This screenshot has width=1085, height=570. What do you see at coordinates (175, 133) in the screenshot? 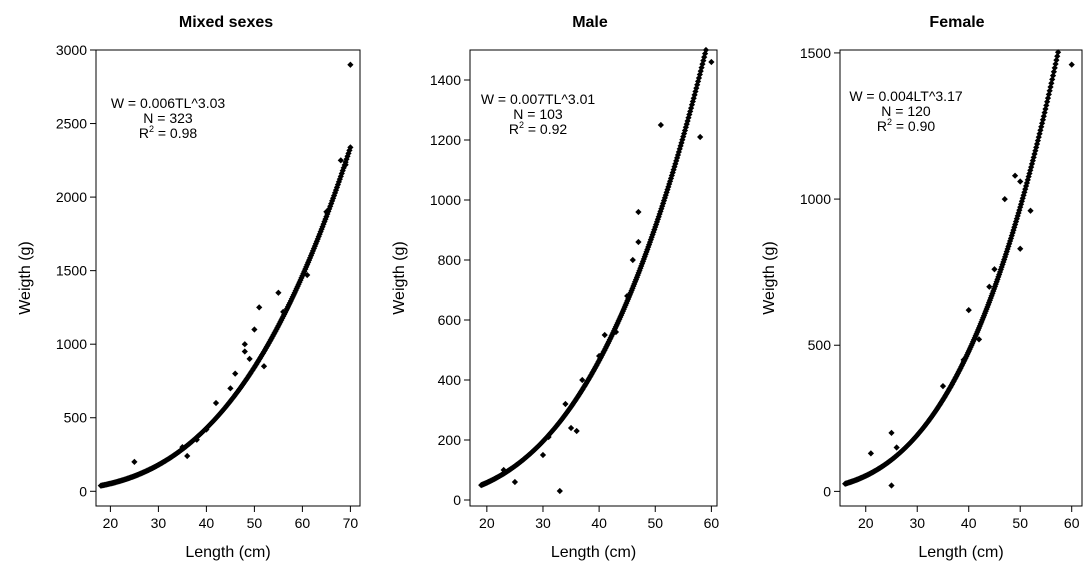
I see `r-squared-value: = 0.98` at bounding box center [175, 133].